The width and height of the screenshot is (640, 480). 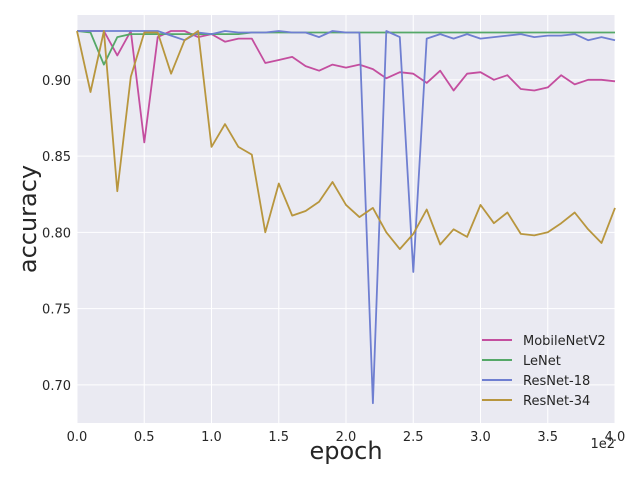 What do you see at coordinates (56, 310) in the screenshot?
I see `y-tick-label: 0.75` at bounding box center [56, 310].